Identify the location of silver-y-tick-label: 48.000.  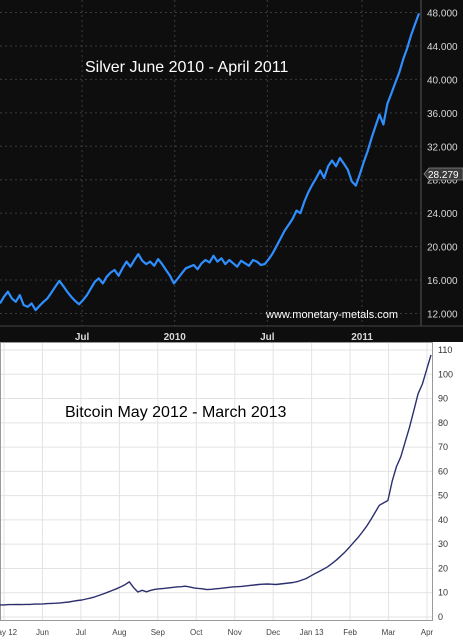
(442, 14).